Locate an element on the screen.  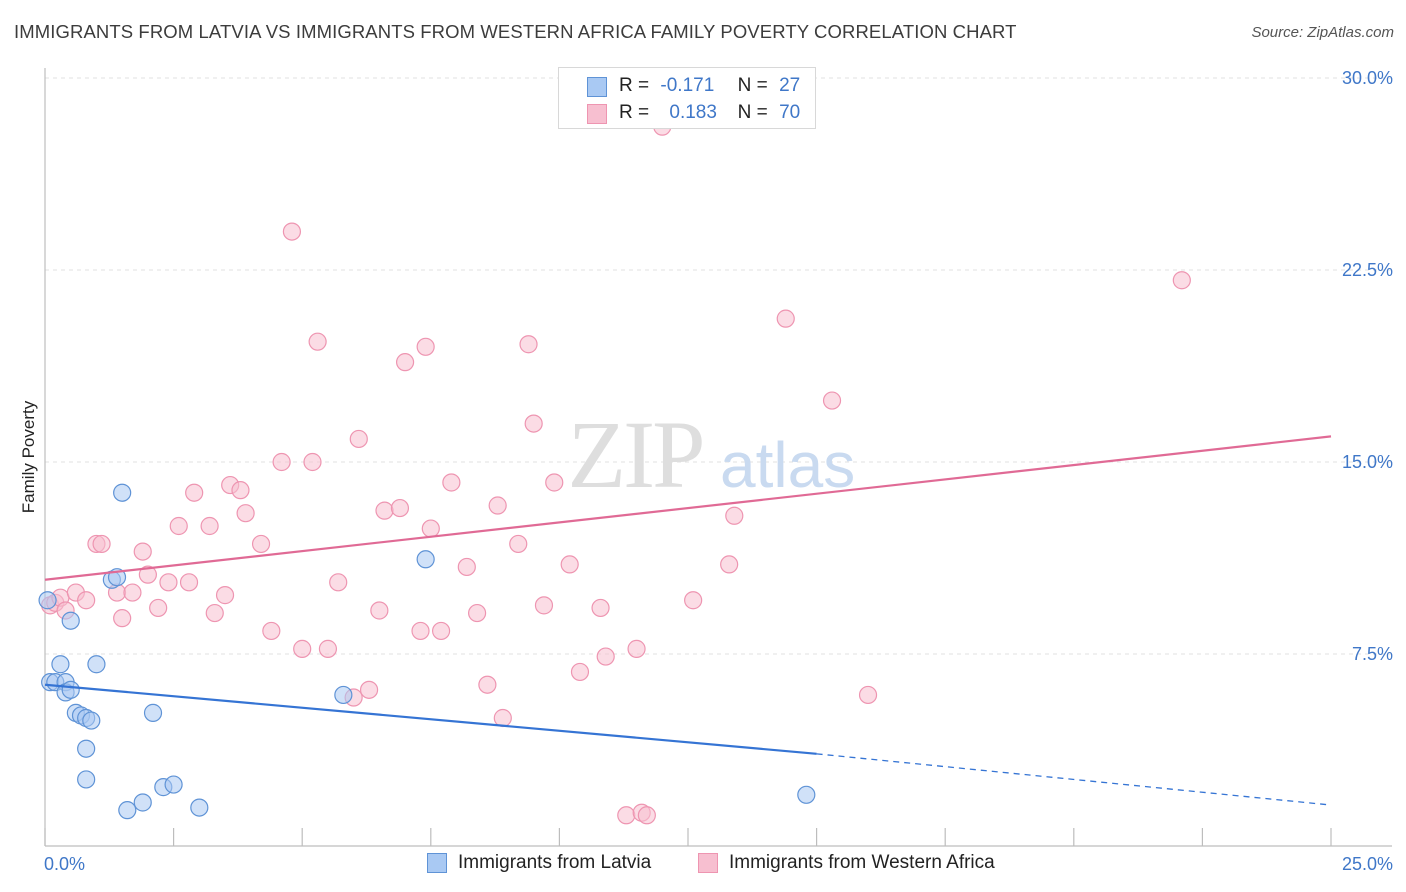
western-africa-trend-line is located at coordinates (688, 508).